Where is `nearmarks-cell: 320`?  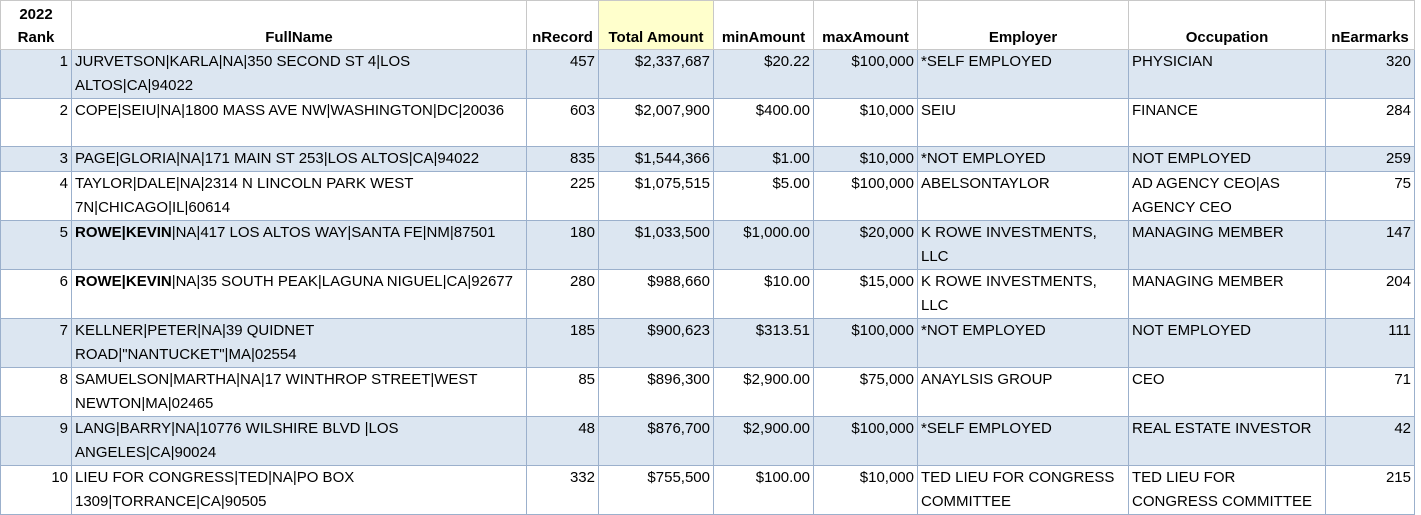
nearmarks-cell: 320 is located at coordinates (1370, 74).